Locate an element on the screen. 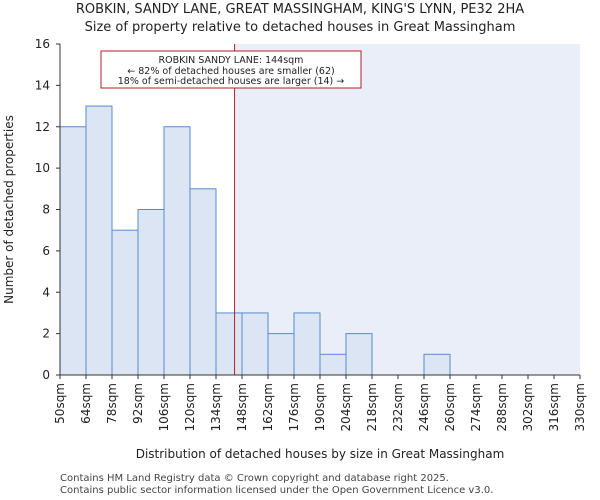 This screenshot has width=600, height=500. bar-64sqm is located at coordinates (99, 240).